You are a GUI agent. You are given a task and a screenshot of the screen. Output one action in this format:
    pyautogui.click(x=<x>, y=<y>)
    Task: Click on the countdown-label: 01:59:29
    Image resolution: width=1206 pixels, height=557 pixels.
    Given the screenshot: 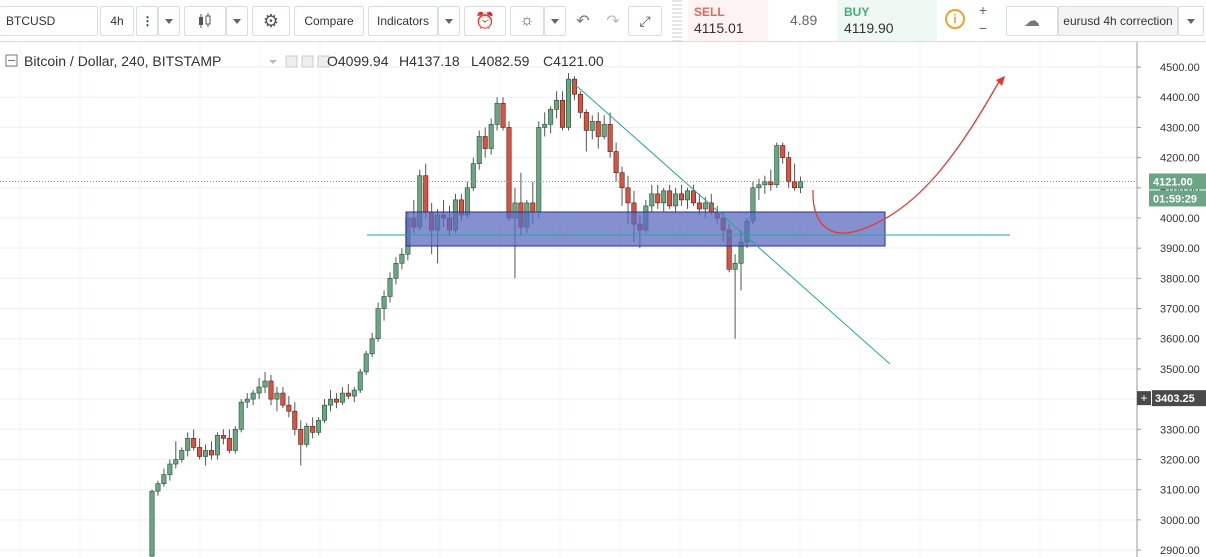 What is the action you would take?
    pyautogui.click(x=1175, y=199)
    